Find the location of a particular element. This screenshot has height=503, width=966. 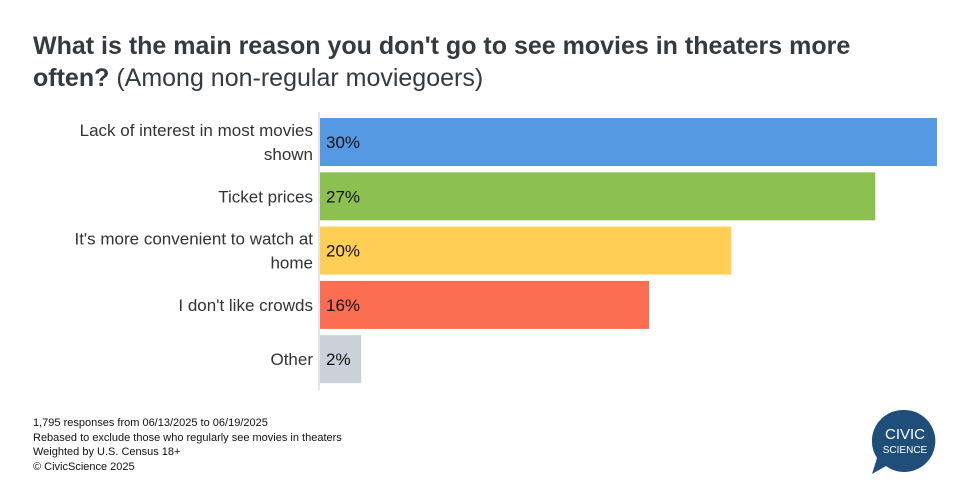

footer-weighting: Weighted by U.S. Census 18+ is located at coordinates (107, 452).